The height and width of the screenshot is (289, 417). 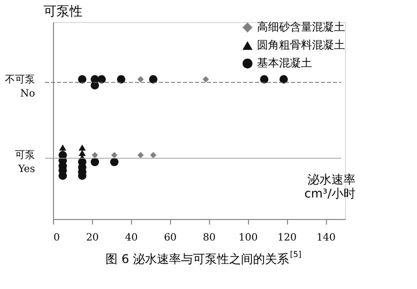 I want to click on x-tick-label: 0, so click(x=57, y=238).